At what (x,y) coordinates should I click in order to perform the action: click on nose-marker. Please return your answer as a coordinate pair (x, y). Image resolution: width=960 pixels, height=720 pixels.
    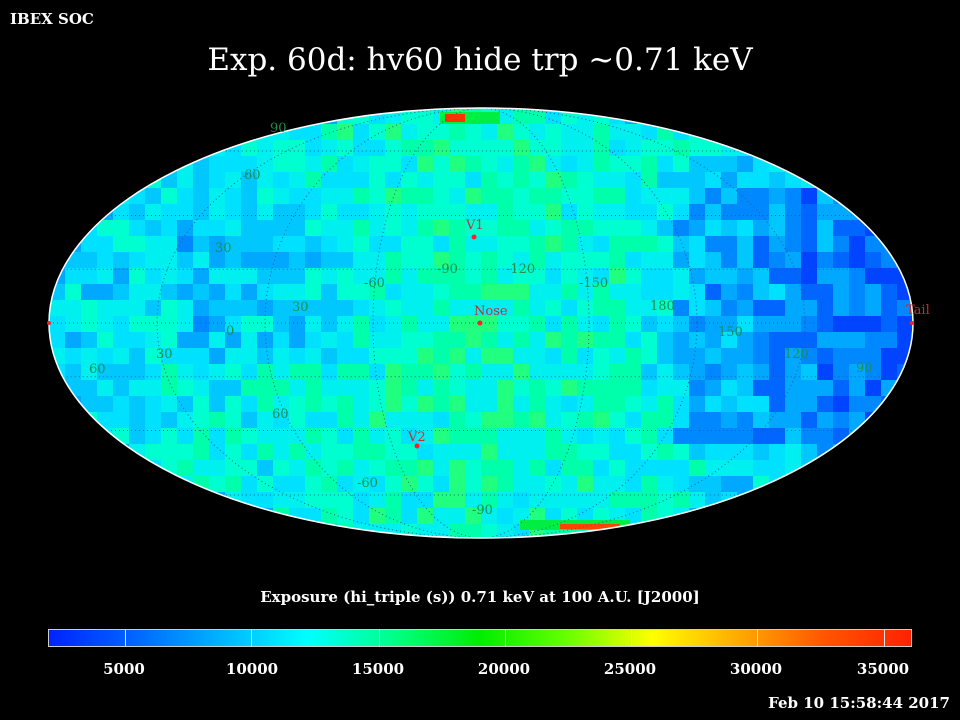
    Looking at the image, I should click on (480, 323).